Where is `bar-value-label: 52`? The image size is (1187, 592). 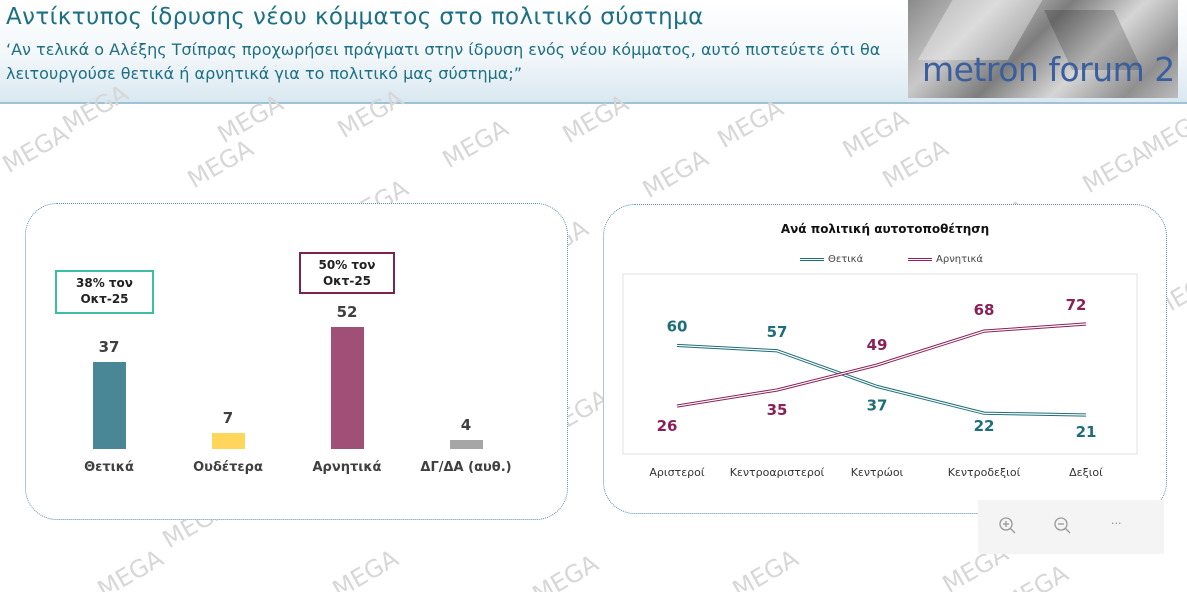 bar-value-label: 52 is located at coordinates (347, 311).